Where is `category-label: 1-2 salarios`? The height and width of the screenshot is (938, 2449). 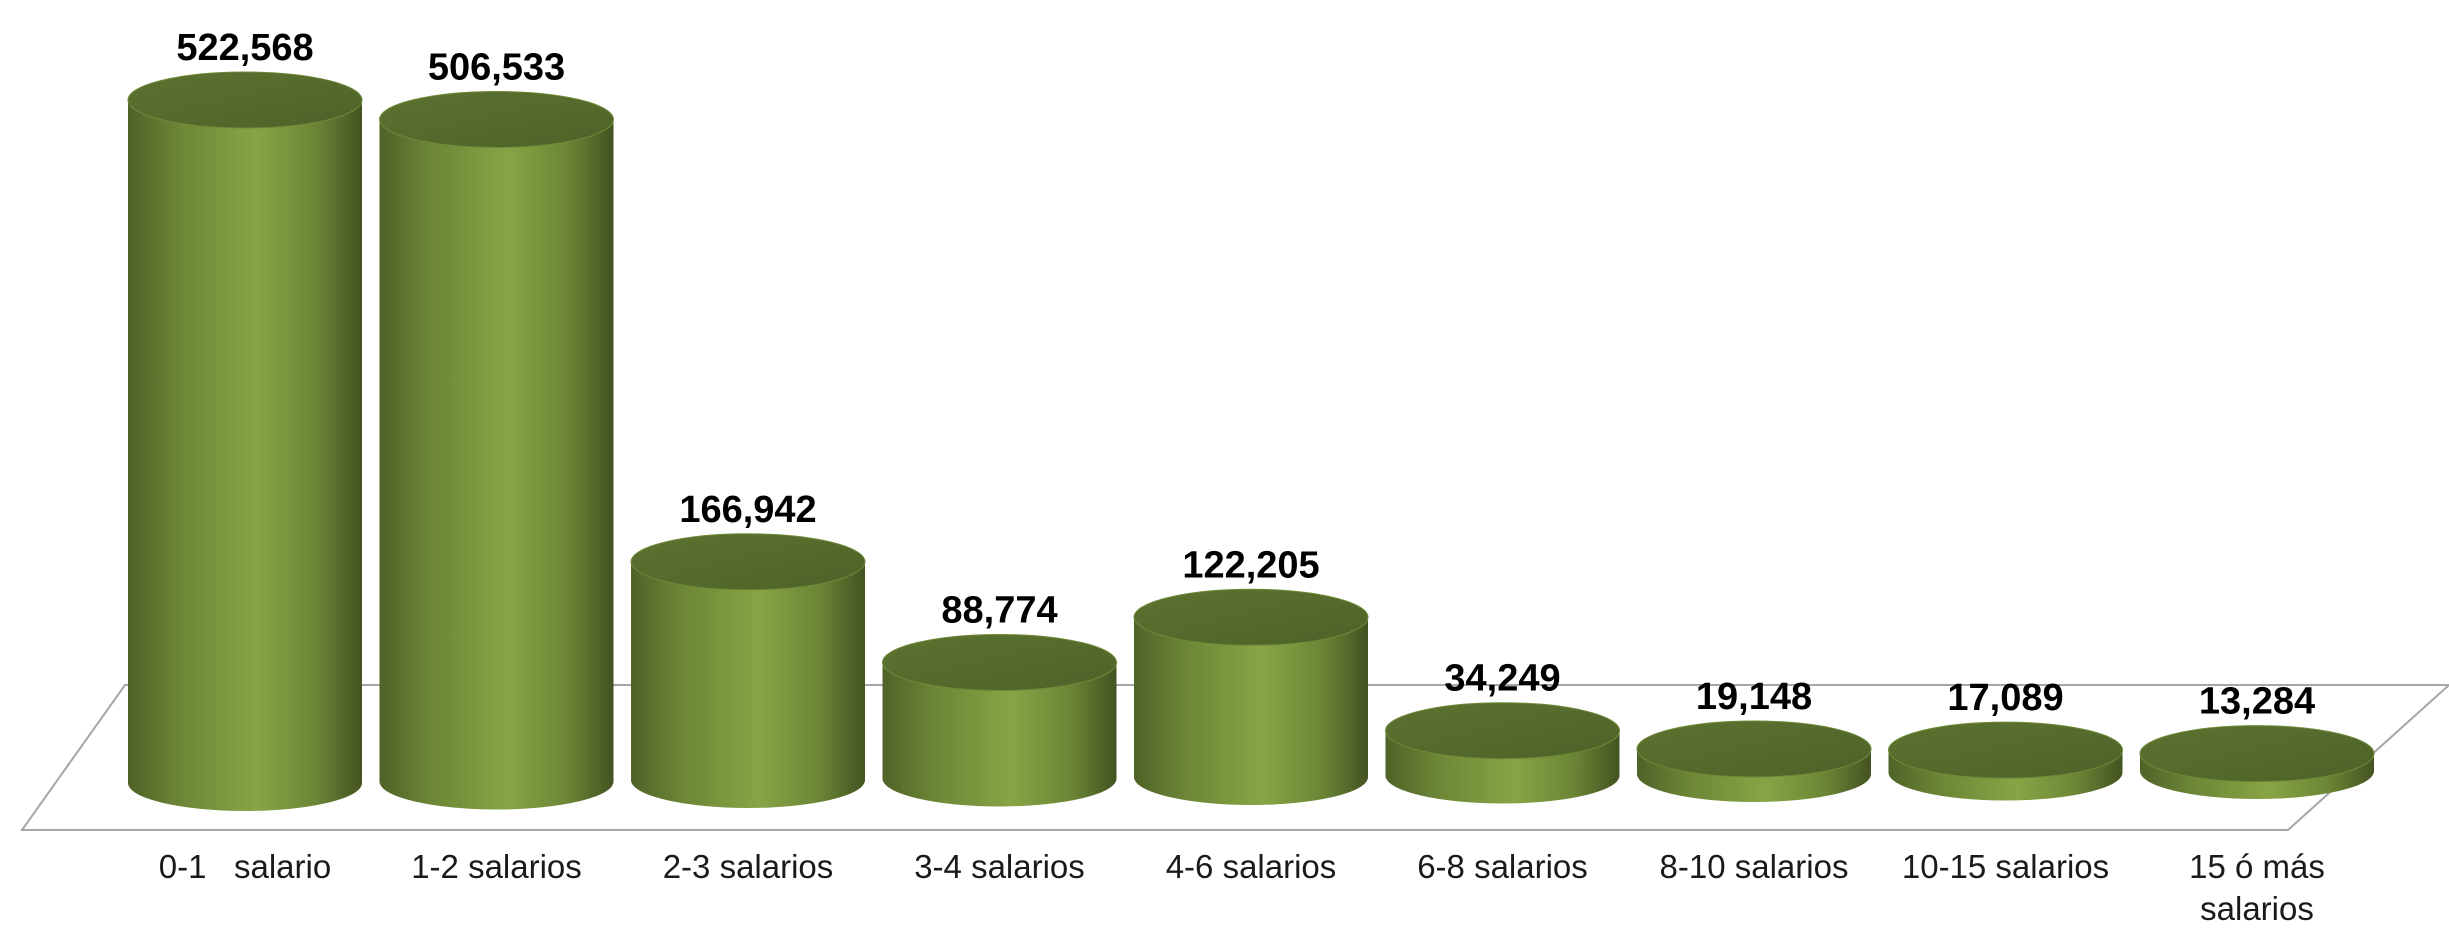
category-label: 1-2 salarios is located at coordinates (496, 866).